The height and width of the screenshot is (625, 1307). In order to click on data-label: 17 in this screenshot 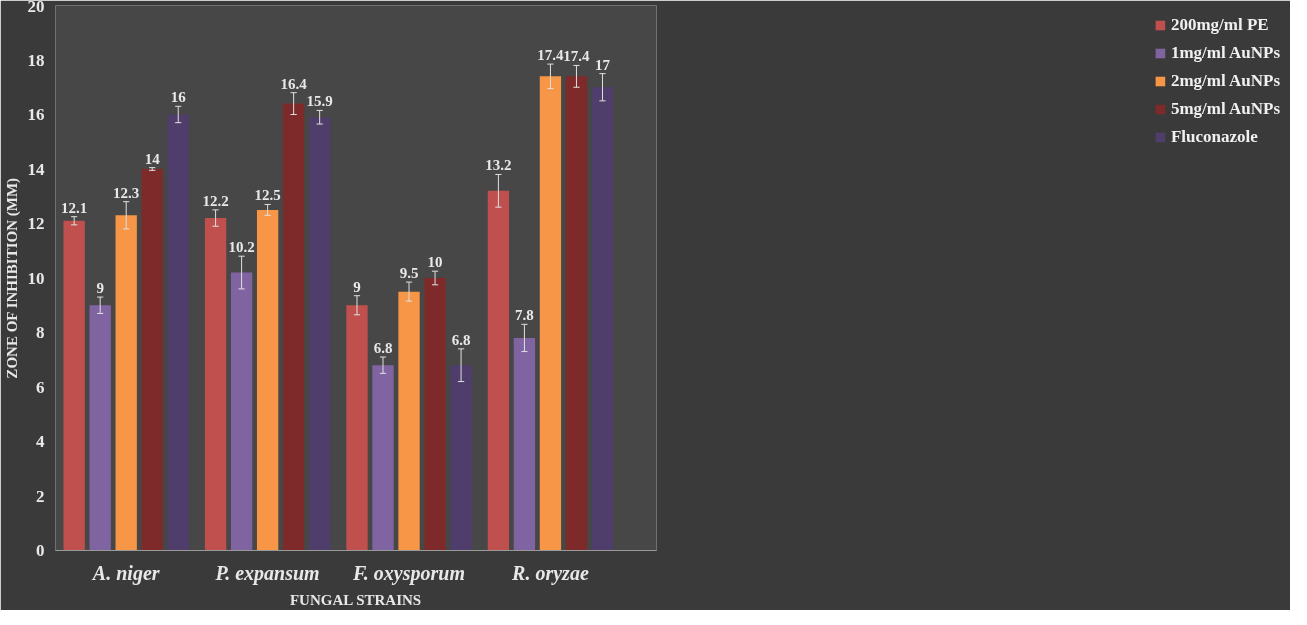, I will do `click(602, 64)`.